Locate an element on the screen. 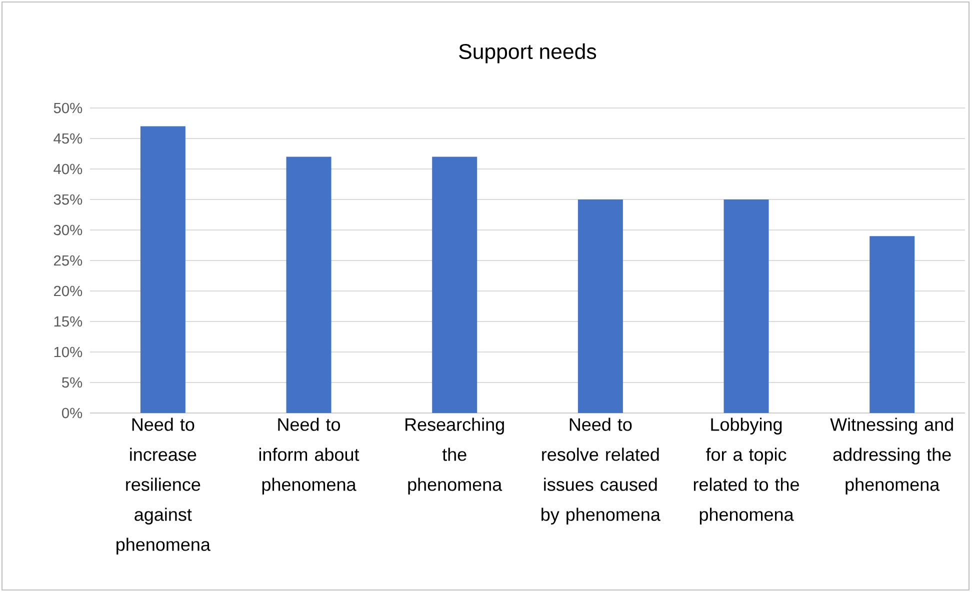  y-tick-label: 45% is located at coordinates (68, 138).